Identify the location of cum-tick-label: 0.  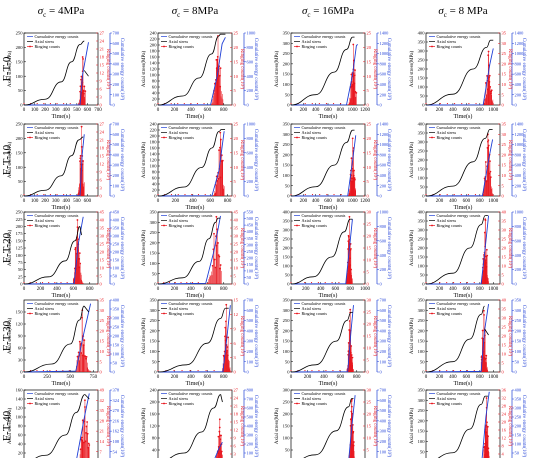
(248, 105).